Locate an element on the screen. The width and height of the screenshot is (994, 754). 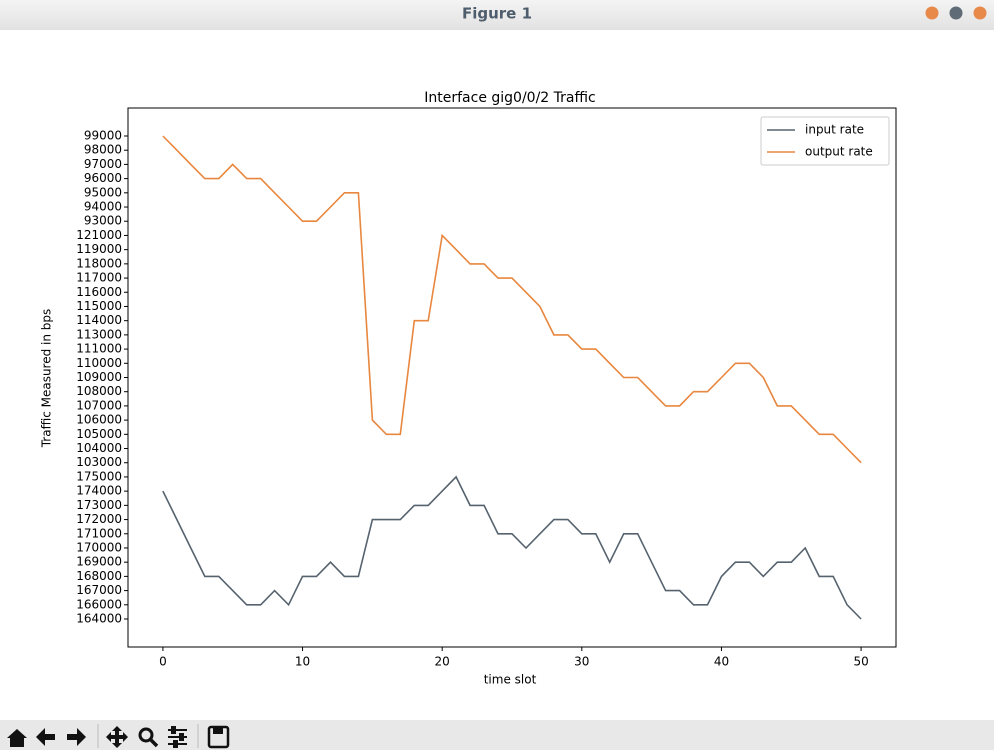
y-tick-label: 175000 is located at coordinates (99, 476).